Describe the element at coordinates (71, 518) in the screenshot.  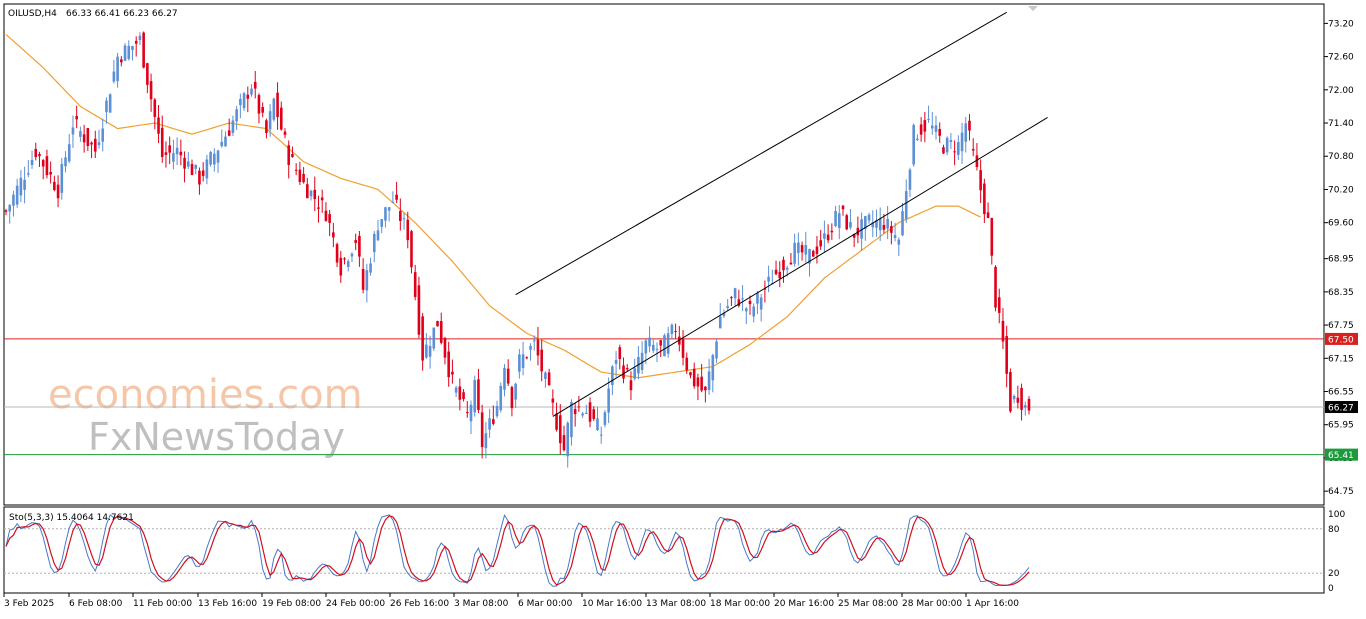
I see `stoch-label: Sto(5,3,3) 15.4064 14.7621` at that location.